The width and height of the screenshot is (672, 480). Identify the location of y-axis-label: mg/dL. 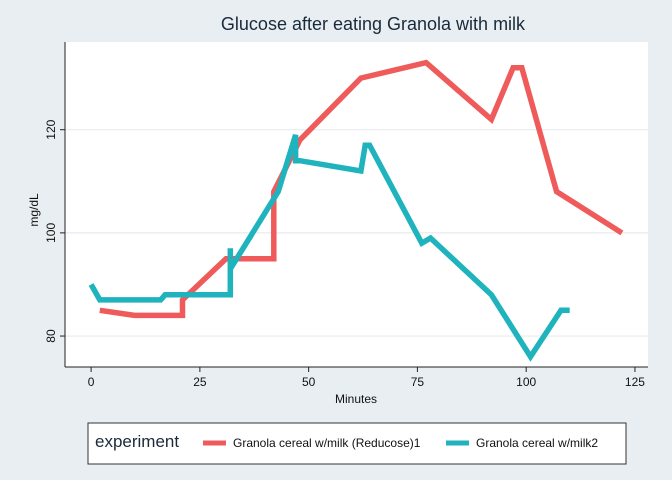
(34, 210).